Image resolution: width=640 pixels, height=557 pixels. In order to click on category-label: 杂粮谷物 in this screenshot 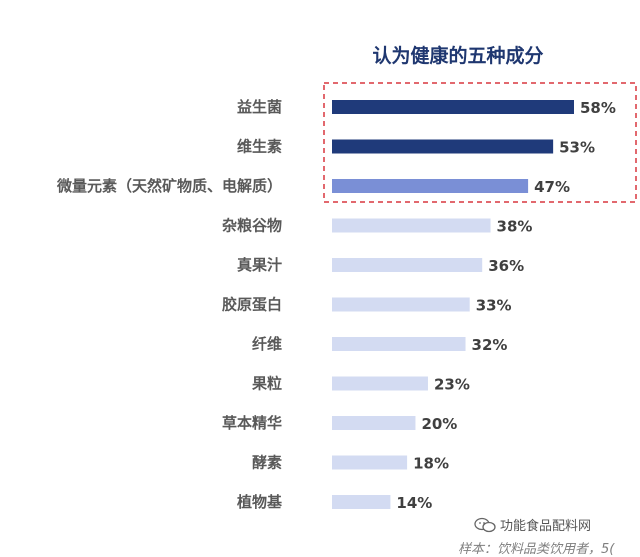, I will do `click(252, 226)`.